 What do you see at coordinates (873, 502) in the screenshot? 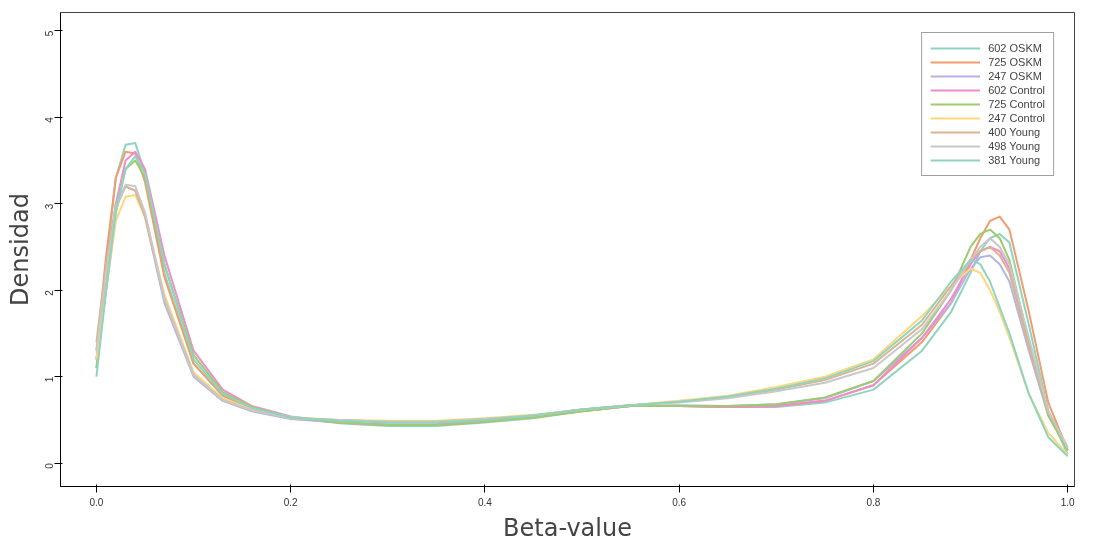
I see `x-tick-label: 0.8` at bounding box center [873, 502].